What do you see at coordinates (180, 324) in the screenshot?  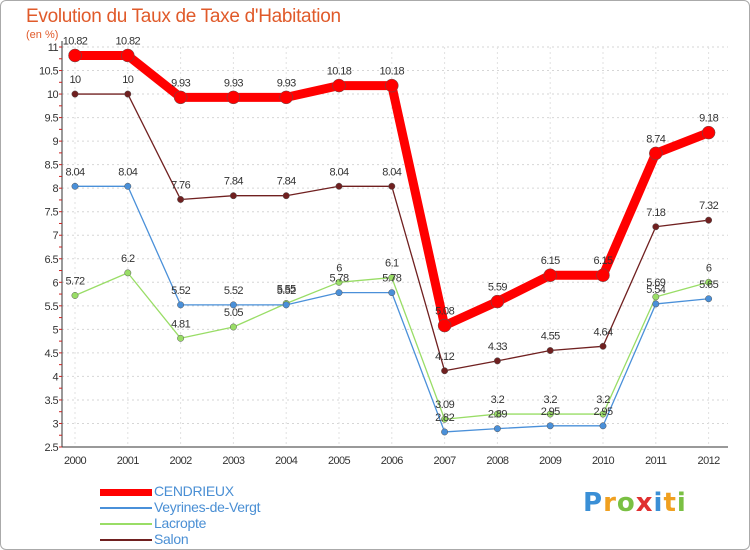 I see `data-label: 4.81` at bounding box center [180, 324].